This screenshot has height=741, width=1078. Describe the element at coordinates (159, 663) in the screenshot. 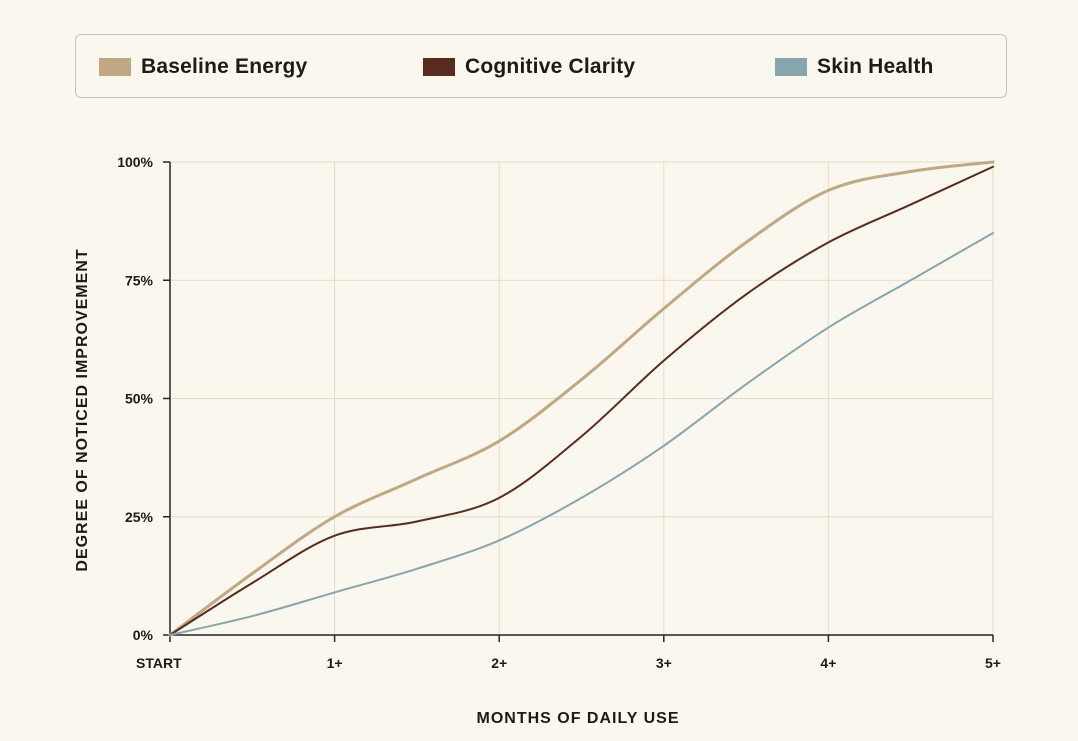

I see `x-tick-label: START` at that location.